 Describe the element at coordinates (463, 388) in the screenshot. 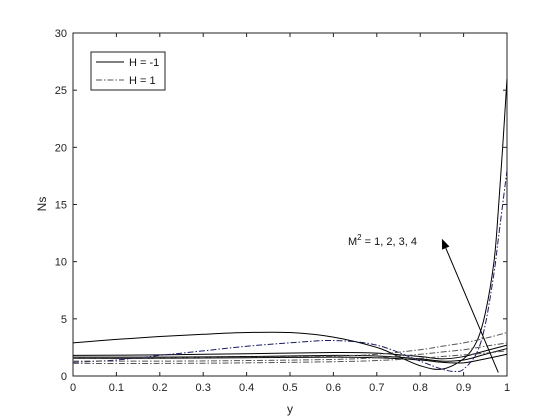

I see `x-tick-label: 0.9` at that location.